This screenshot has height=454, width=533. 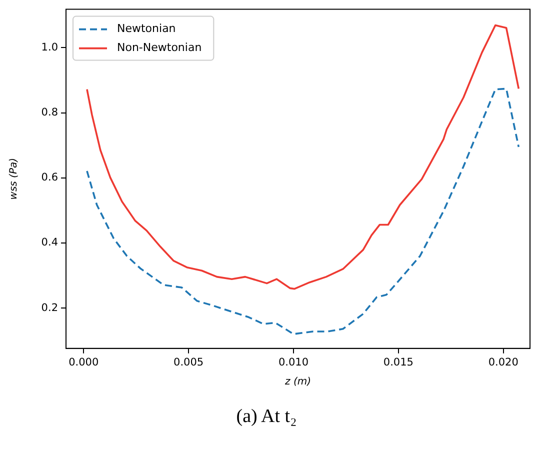 What do you see at coordinates (297, 382) in the screenshot?
I see `x-axis-title: z (m)` at bounding box center [297, 382].